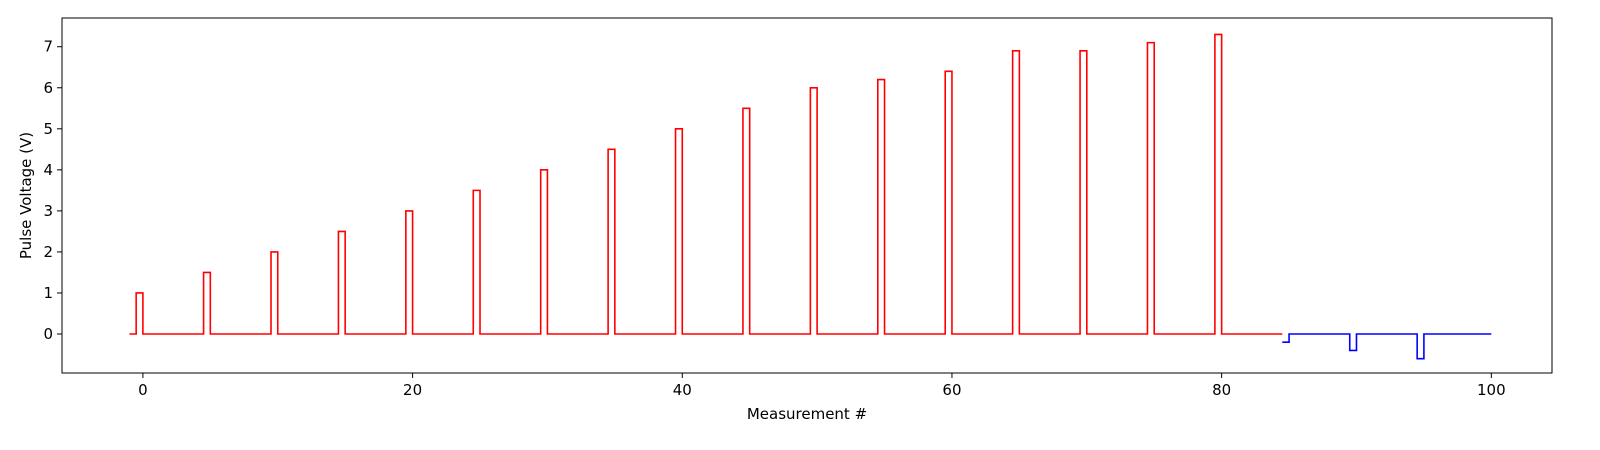 The height and width of the screenshot is (450, 1600). Describe the element at coordinates (48, 170) in the screenshot. I see `y-tick-label: 4` at that location.